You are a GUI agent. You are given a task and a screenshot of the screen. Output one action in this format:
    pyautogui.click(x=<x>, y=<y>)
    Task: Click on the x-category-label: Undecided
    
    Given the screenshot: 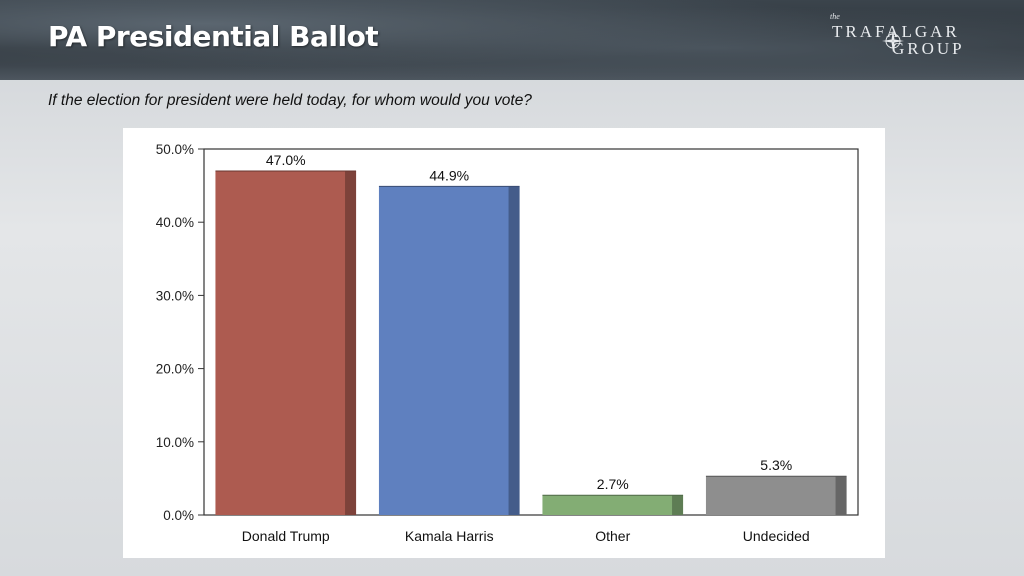 What is the action you would take?
    pyautogui.click(x=776, y=536)
    